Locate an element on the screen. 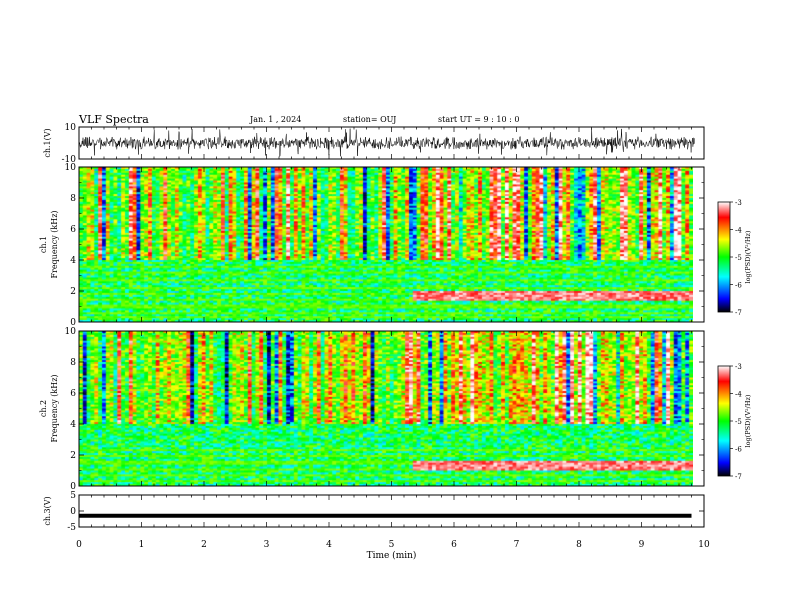  ch2-colorbar-tick-label: -7 is located at coordinates (738, 477).